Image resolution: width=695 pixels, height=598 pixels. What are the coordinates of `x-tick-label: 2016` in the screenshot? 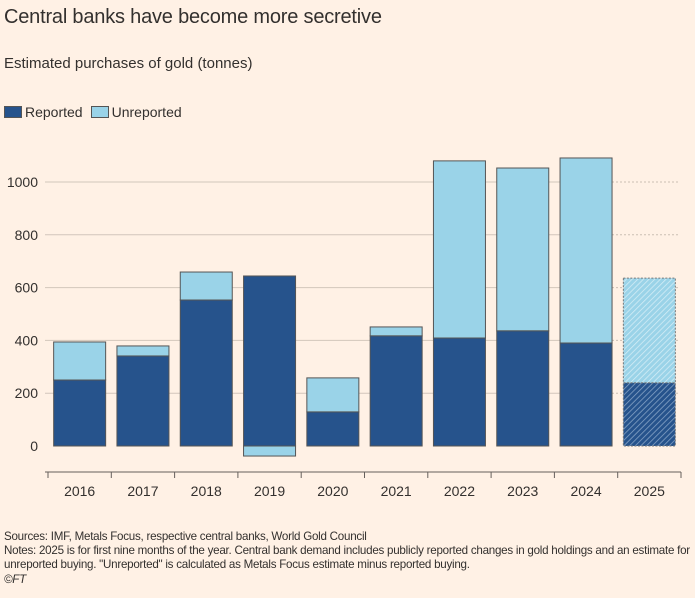 It's located at (79, 491).